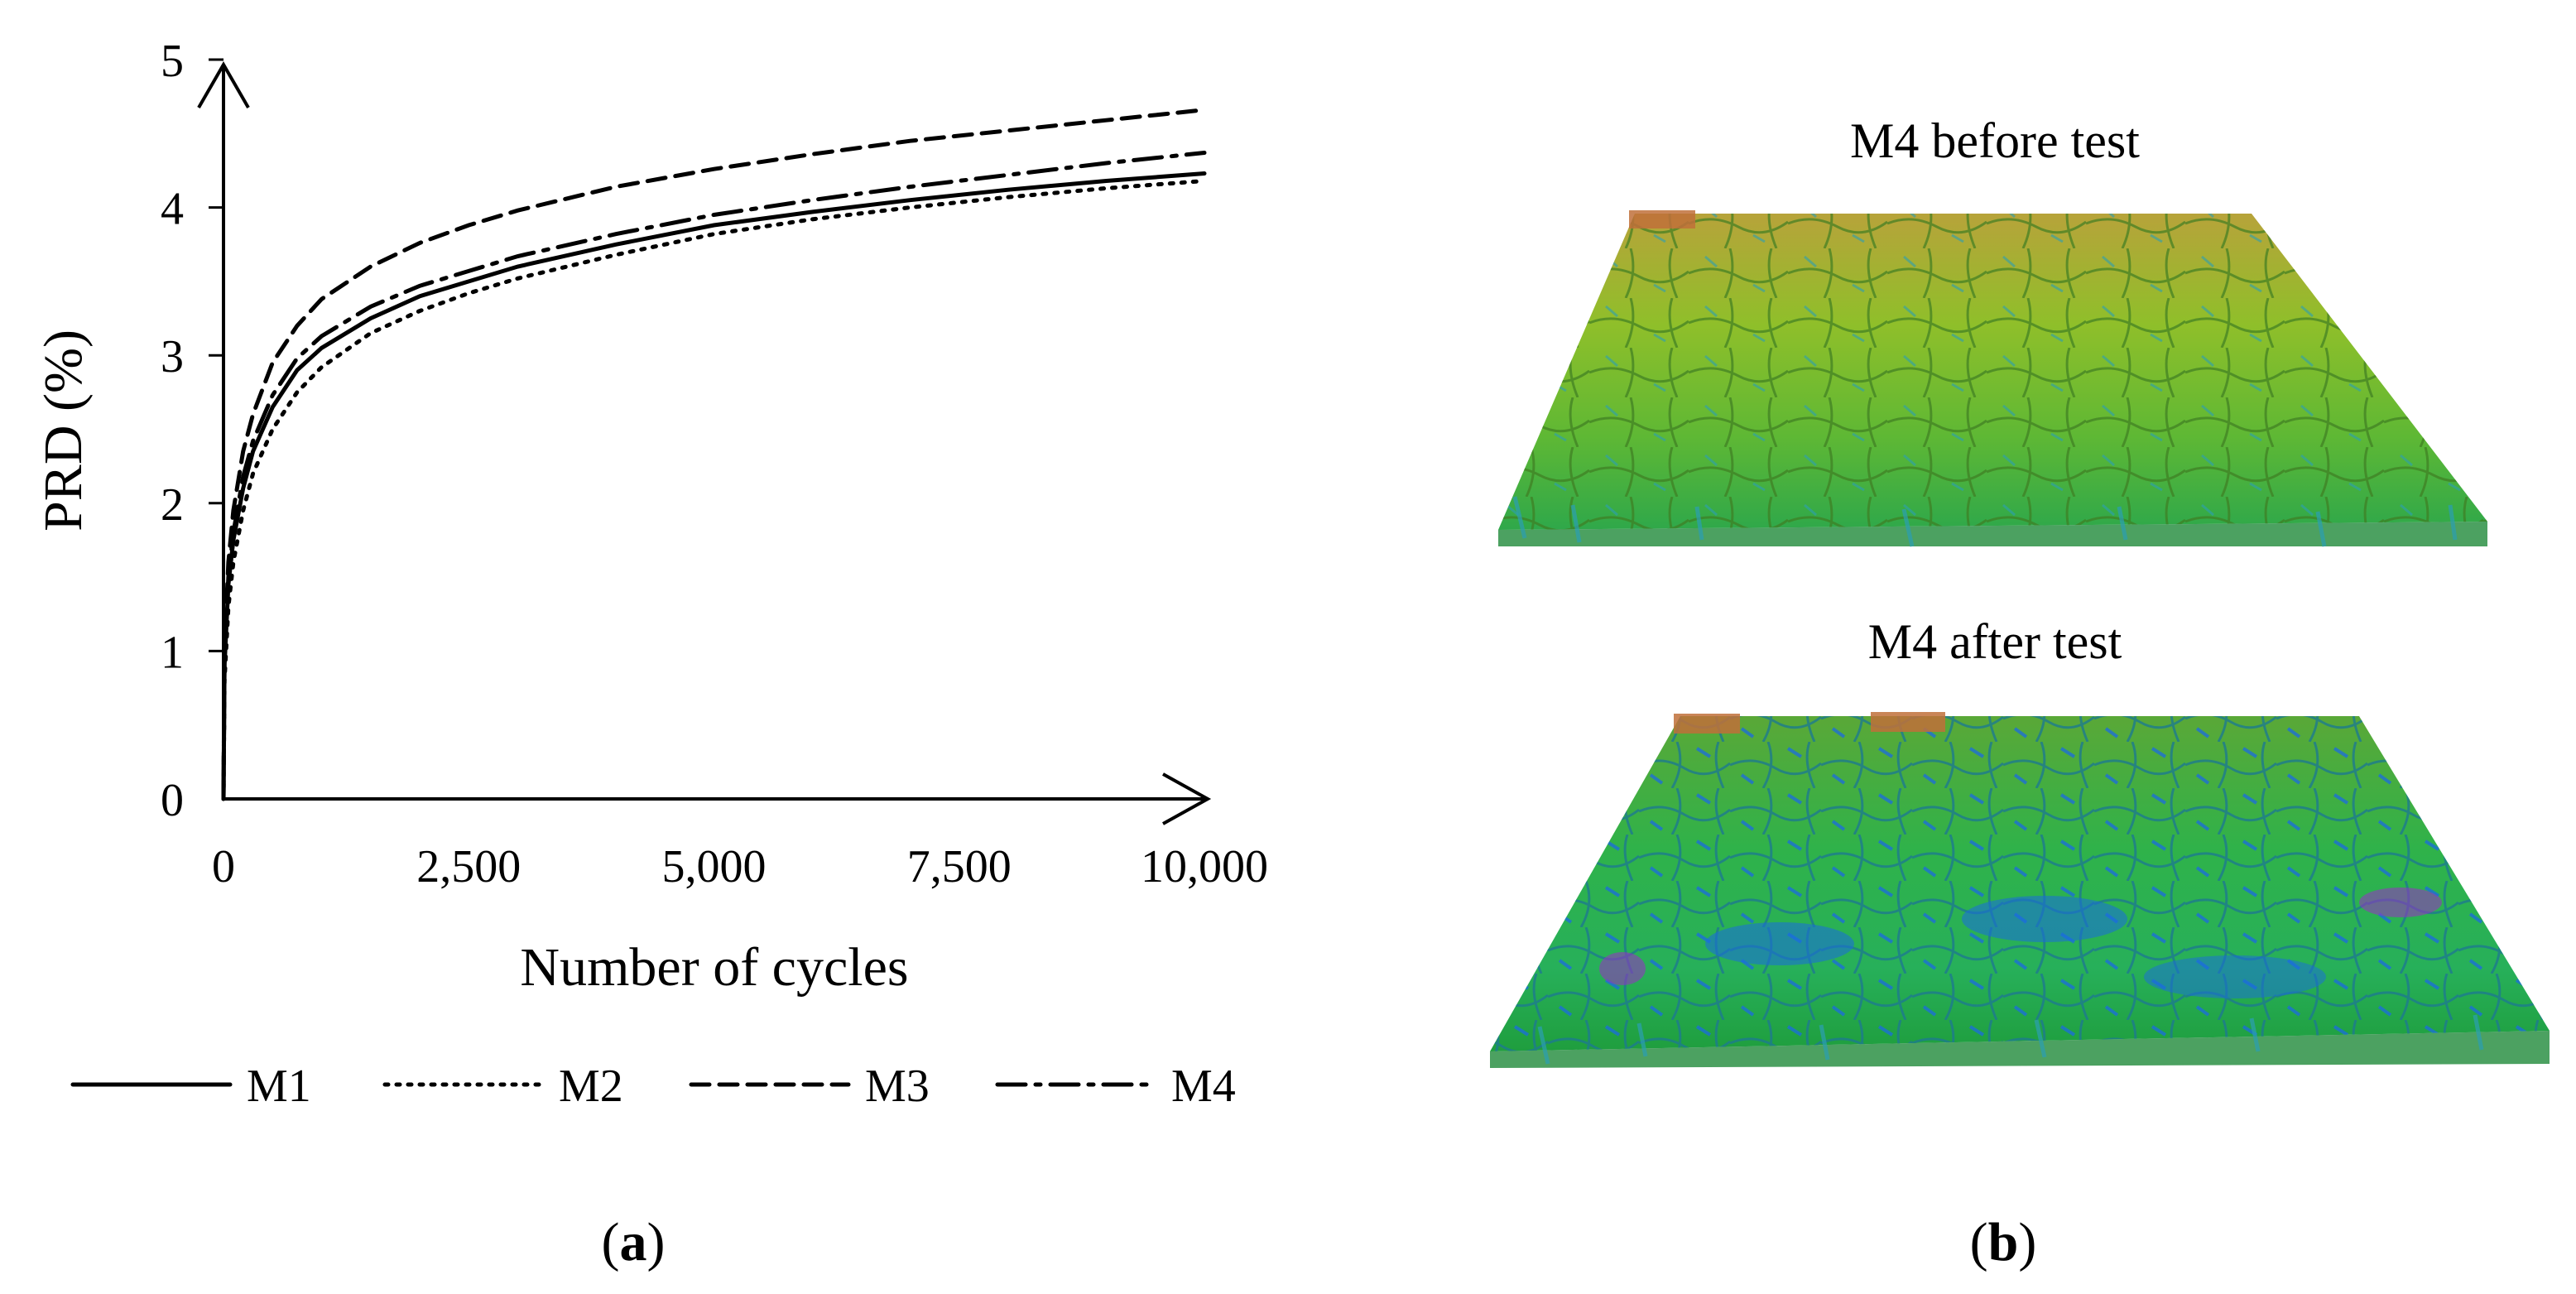 Image resolution: width=2576 pixels, height=1294 pixels. I want to click on legend-label-m1: M1, so click(279, 1087).